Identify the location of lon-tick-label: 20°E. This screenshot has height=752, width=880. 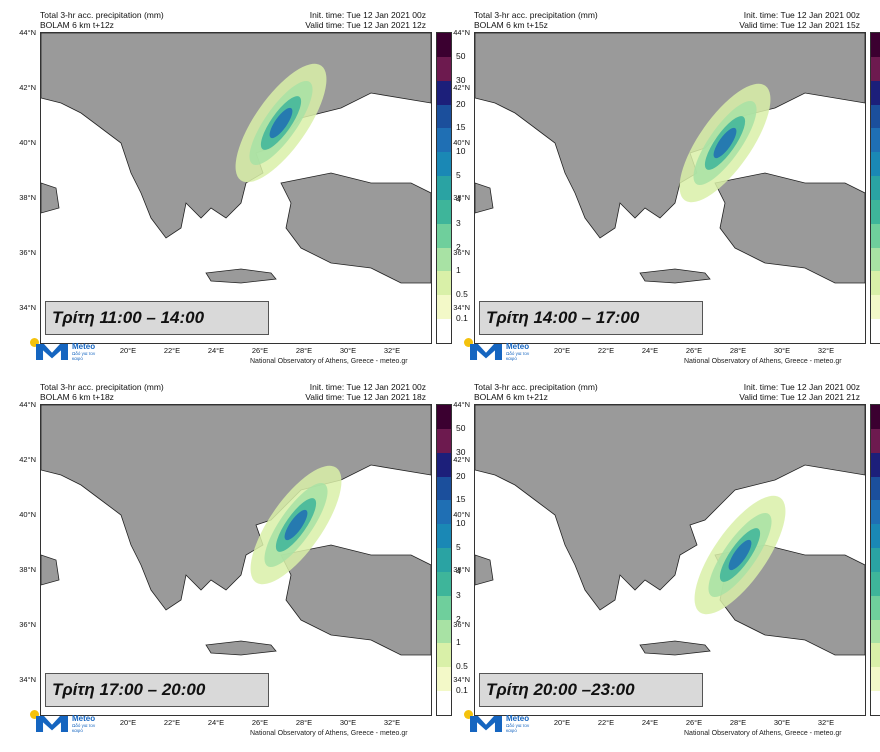
(562, 722).